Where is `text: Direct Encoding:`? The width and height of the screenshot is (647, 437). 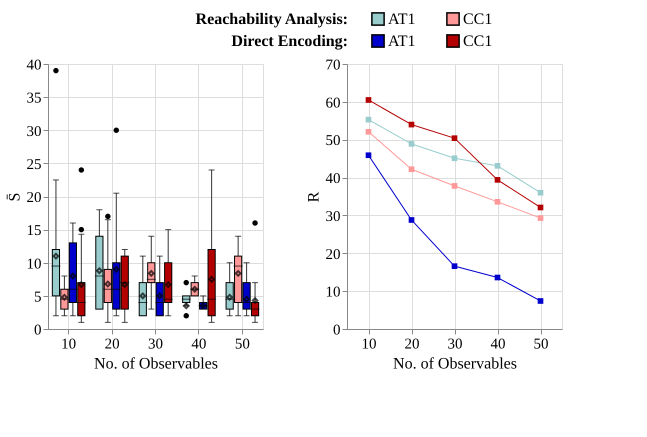 text: Direct Encoding: is located at coordinates (289, 41).